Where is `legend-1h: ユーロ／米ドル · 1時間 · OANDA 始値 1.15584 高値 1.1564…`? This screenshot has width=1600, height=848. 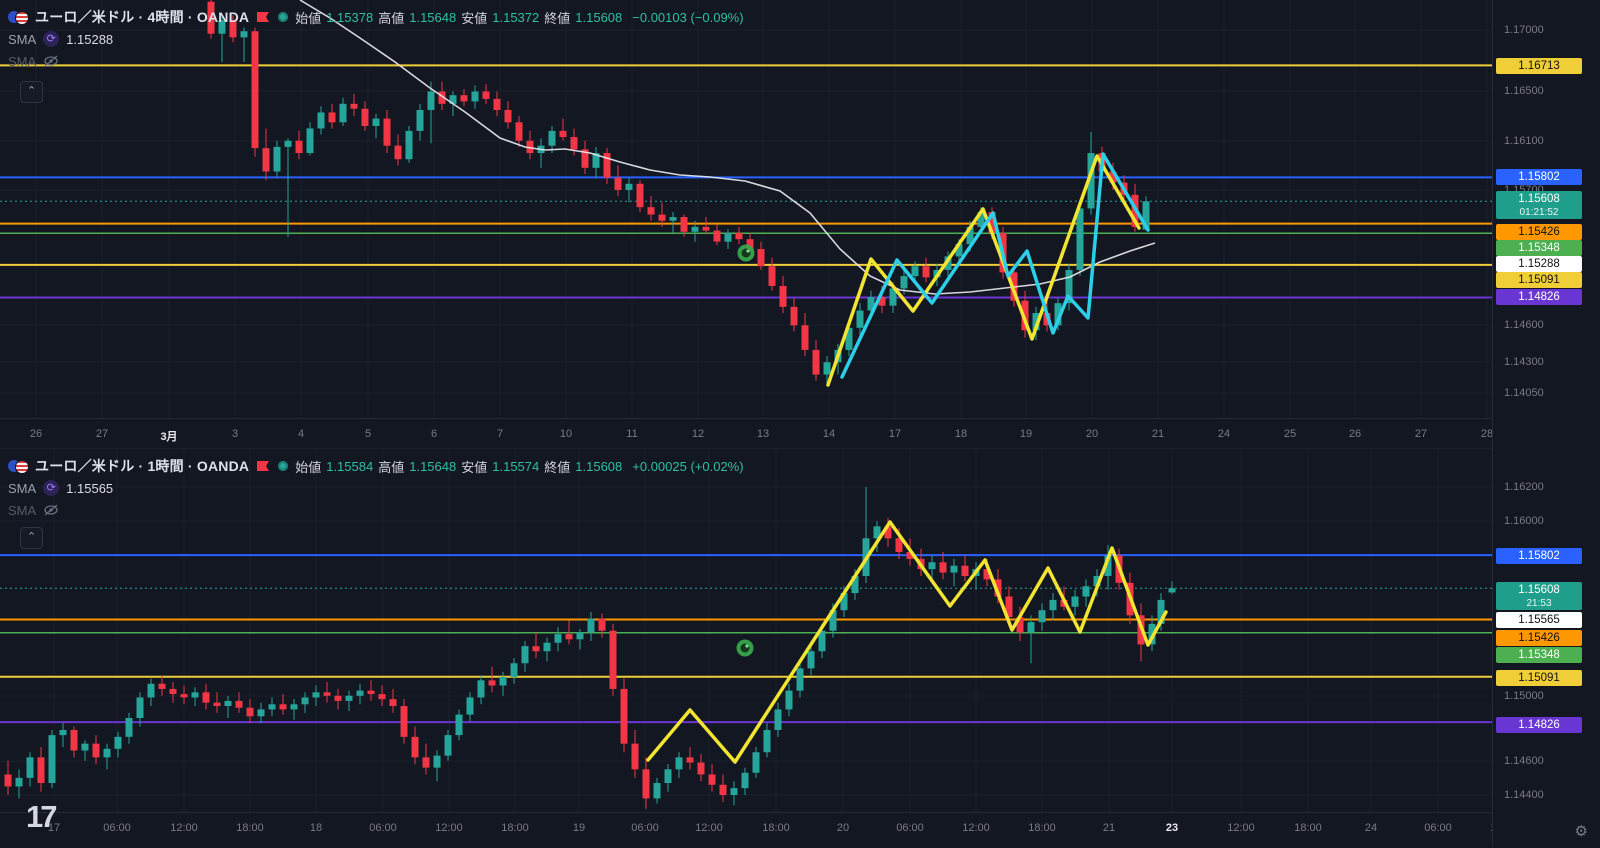
legend-1h: ユーロ／米ドル · 1時間 · OANDA 始値 1.15584 高値 1.1564… is located at coordinates (376, 488).